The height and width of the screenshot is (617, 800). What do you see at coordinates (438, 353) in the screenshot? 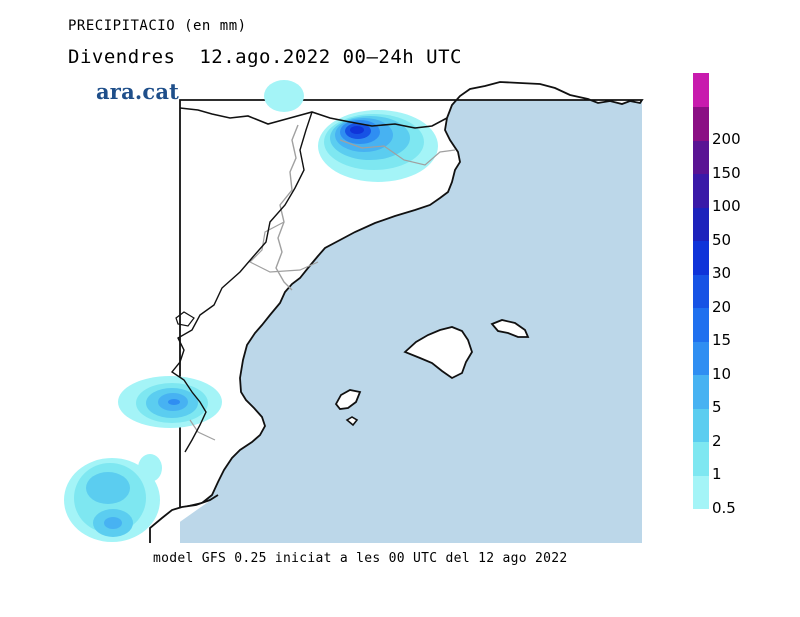
I see `island-mallorca` at bounding box center [438, 353].